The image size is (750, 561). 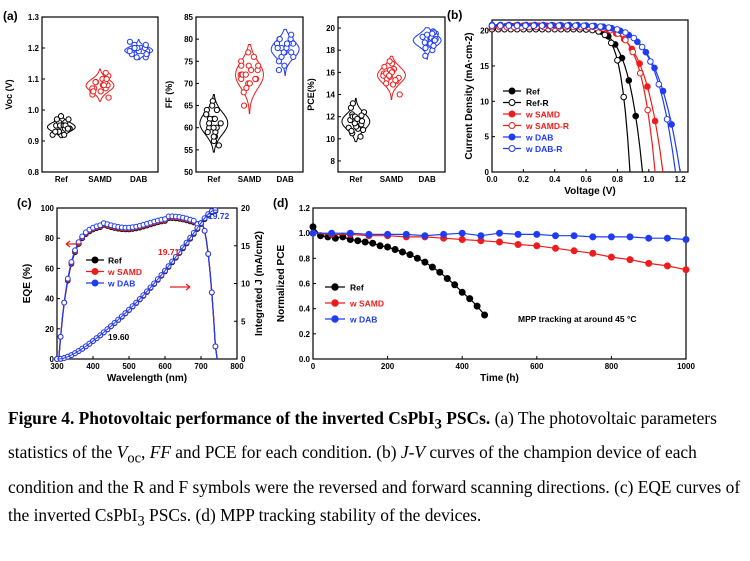 I want to click on x-axis-c-tick-label: 400, so click(x=93, y=366).